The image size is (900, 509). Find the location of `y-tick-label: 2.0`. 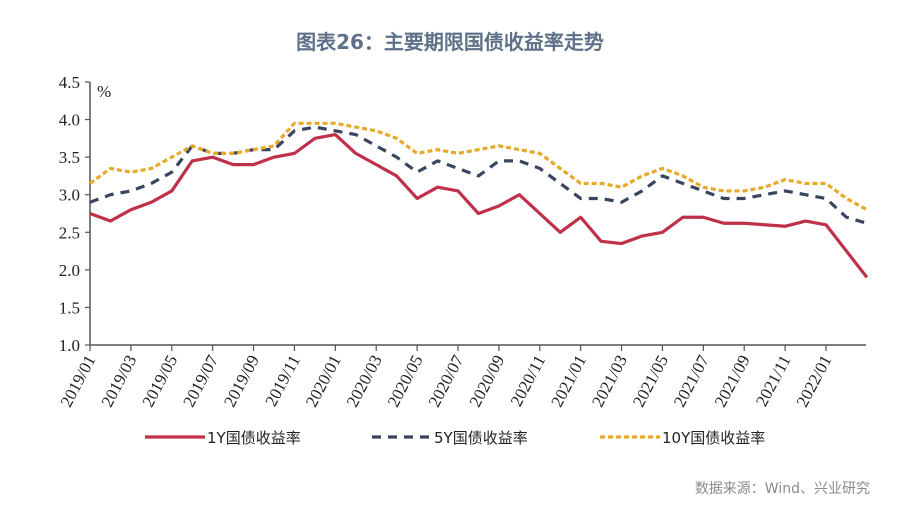

y-tick-label: 2.0 is located at coordinates (69, 270).